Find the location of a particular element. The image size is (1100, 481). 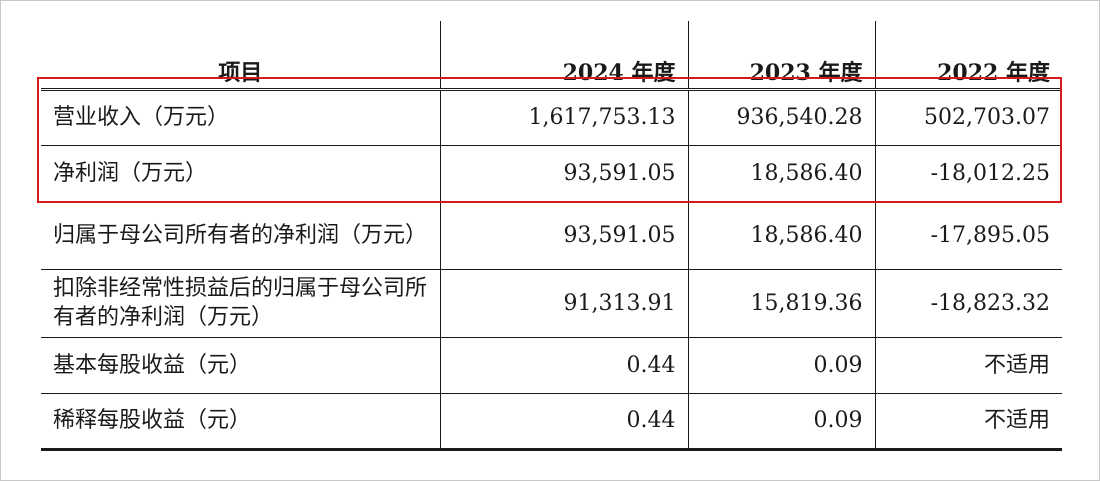

cell-2022: 502,703.07 is located at coordinates (968, 117).